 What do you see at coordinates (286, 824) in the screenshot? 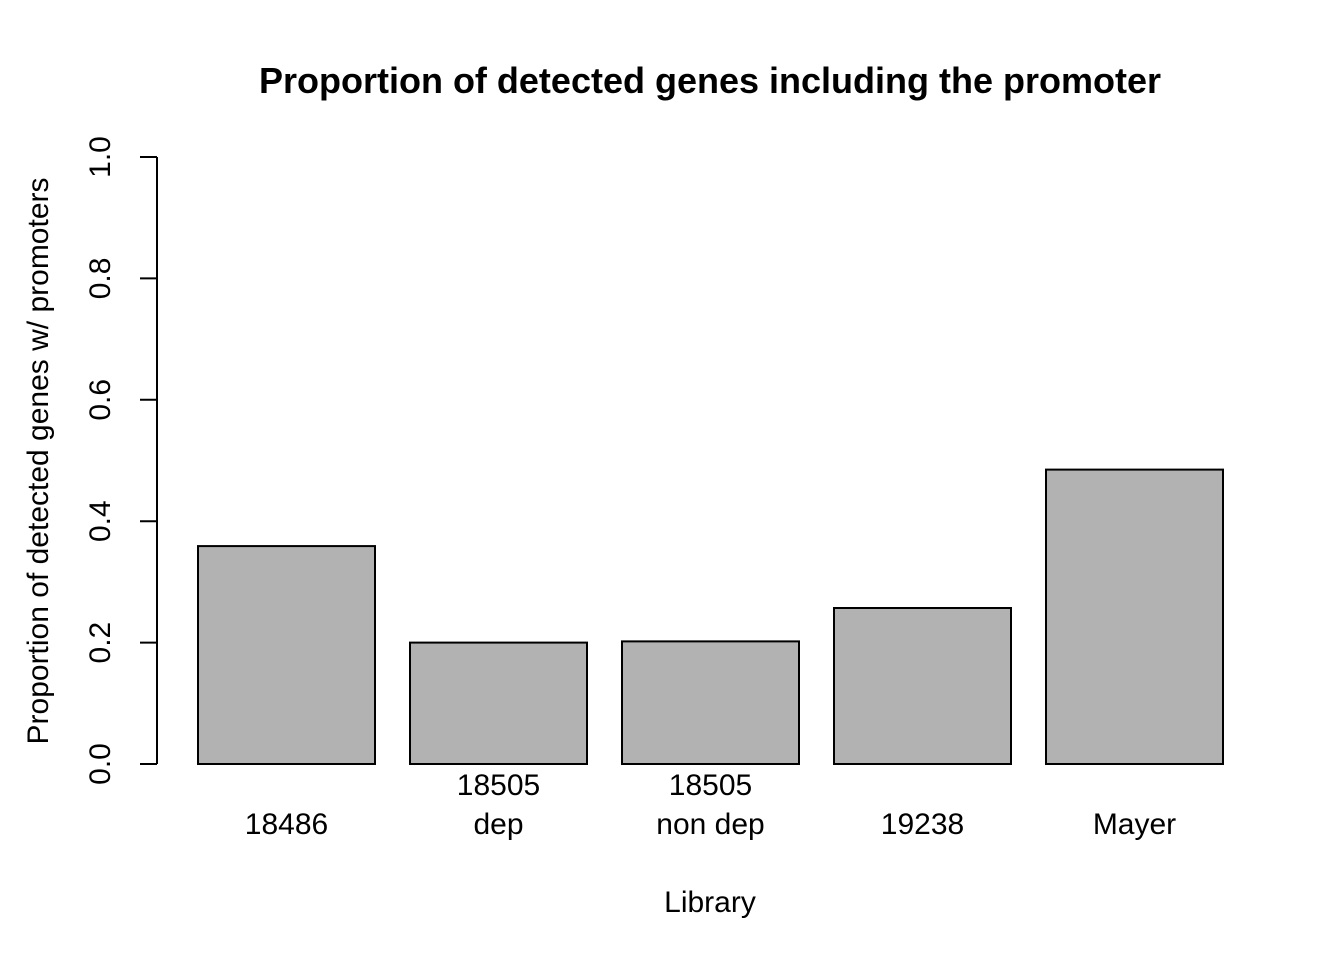
I see `category-label: 18486` at bounding box center [286, 824].